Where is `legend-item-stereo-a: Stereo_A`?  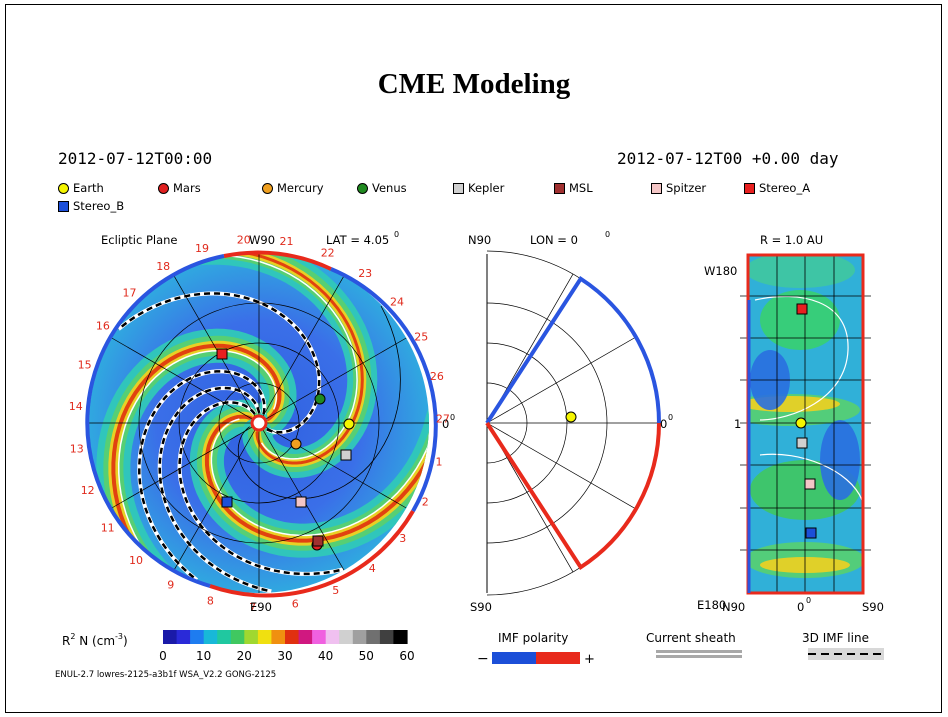
legend-item-stereo-a: Stereo_A is located at coordinates (777, 188).